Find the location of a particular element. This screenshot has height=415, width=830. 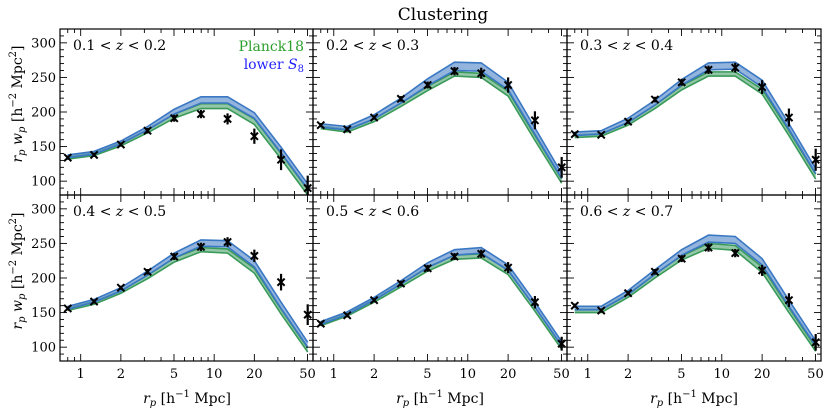

panel-2: 0.2 < z < 0.3 is located at coordinates (440, 112).